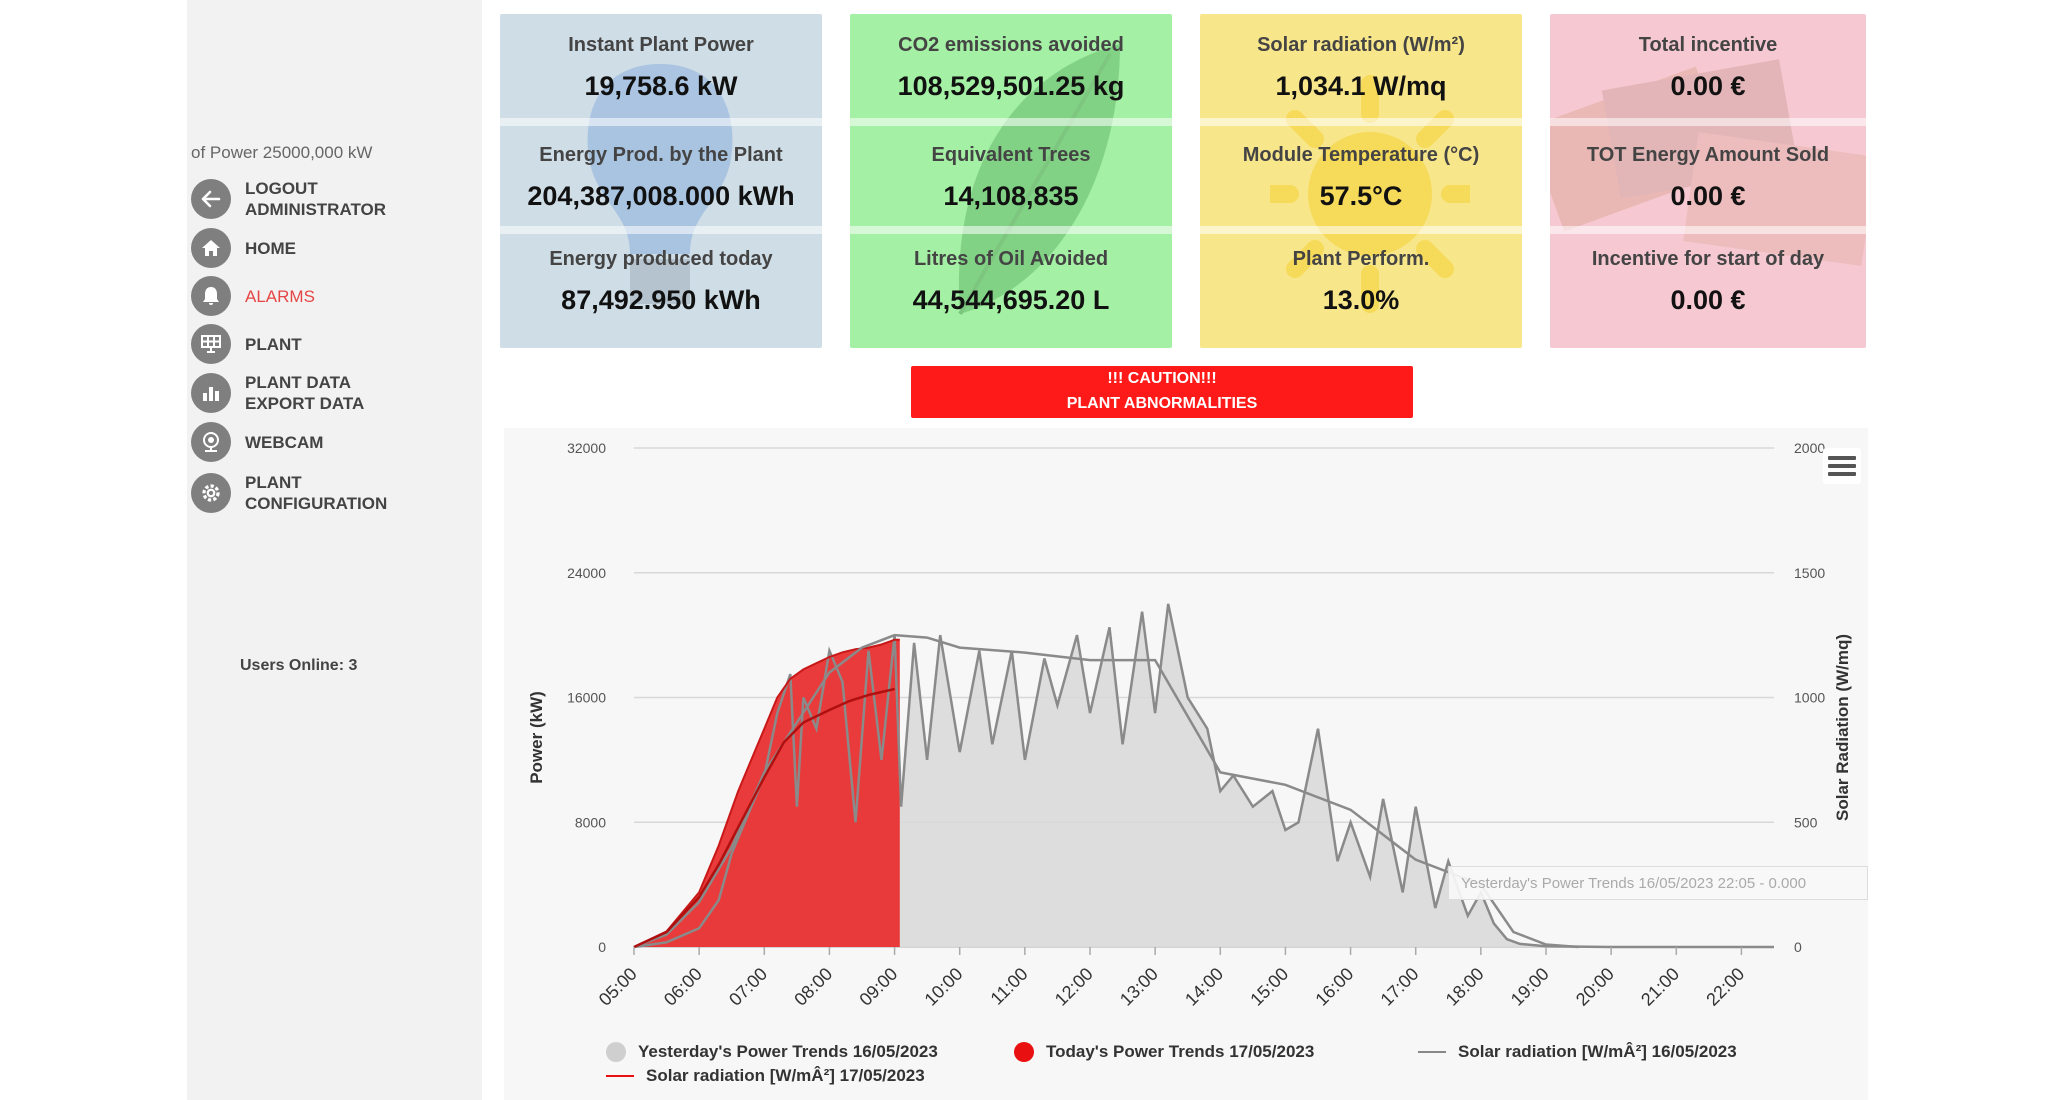 The image size is (2050, 1100). Describe the element at coordinates (211, 296) in the screenshot. I see `bell-icon` at that location.